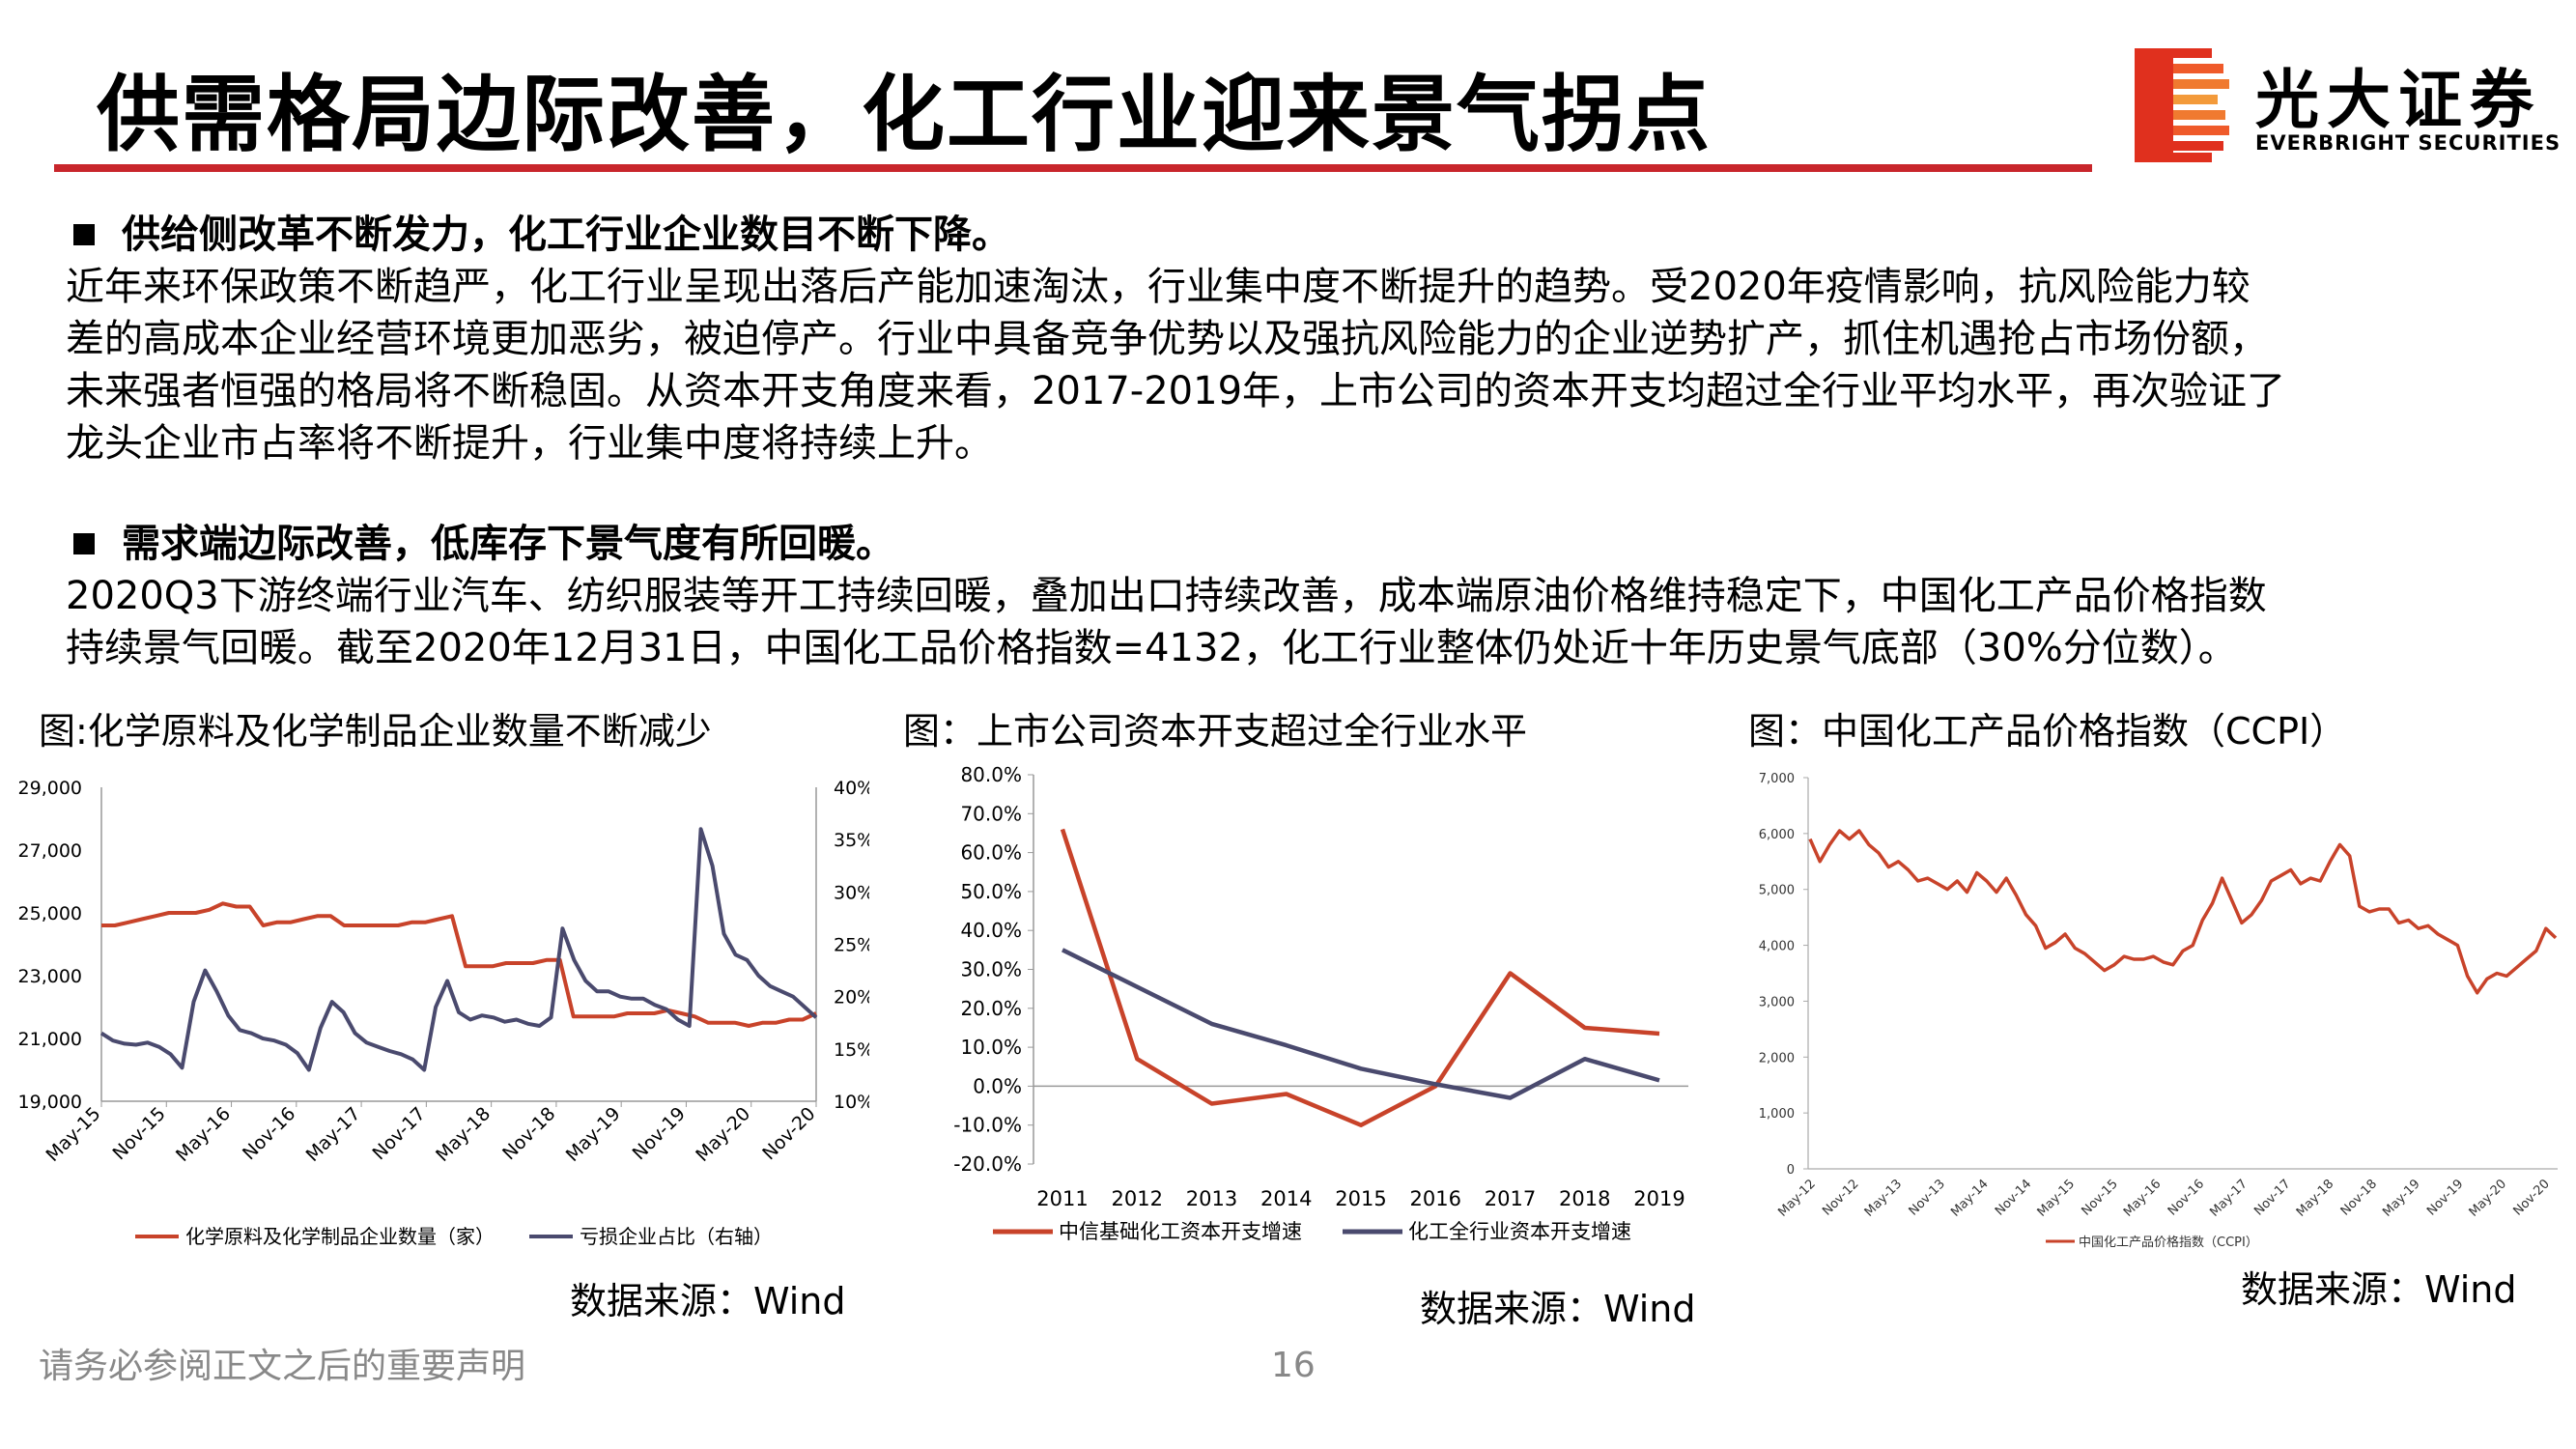 The image size is (2576, 1449). I want to click on legend-label: 化工全行业资本开支增速, so click(1519, 1231).